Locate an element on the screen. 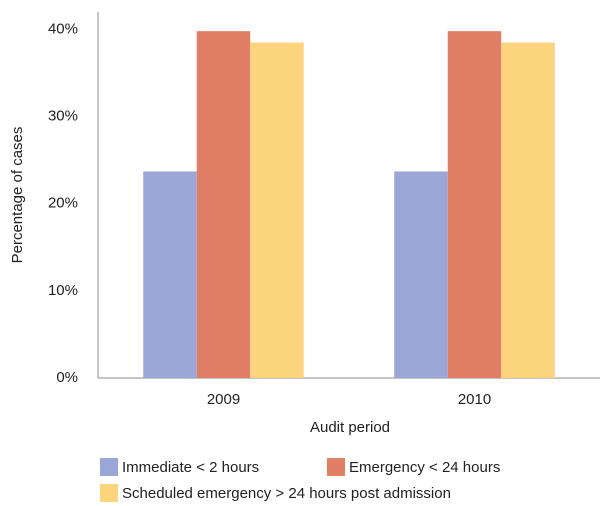 This screenshot has height=506, width=601. y-tick-label: 10% is located at coordinates (63, 290).